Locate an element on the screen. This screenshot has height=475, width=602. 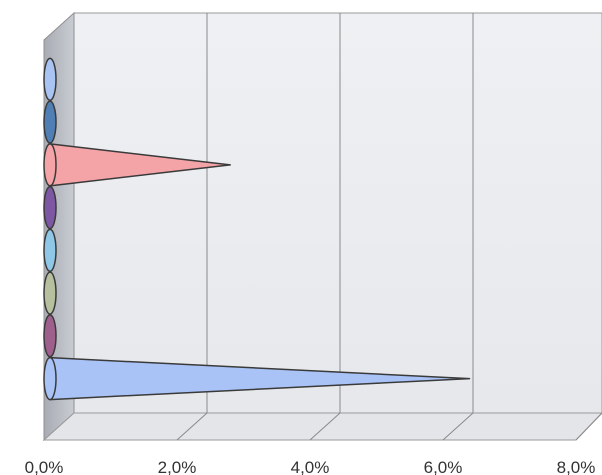
x-tick-label: 2,0% is located at coordinates (177, 466).